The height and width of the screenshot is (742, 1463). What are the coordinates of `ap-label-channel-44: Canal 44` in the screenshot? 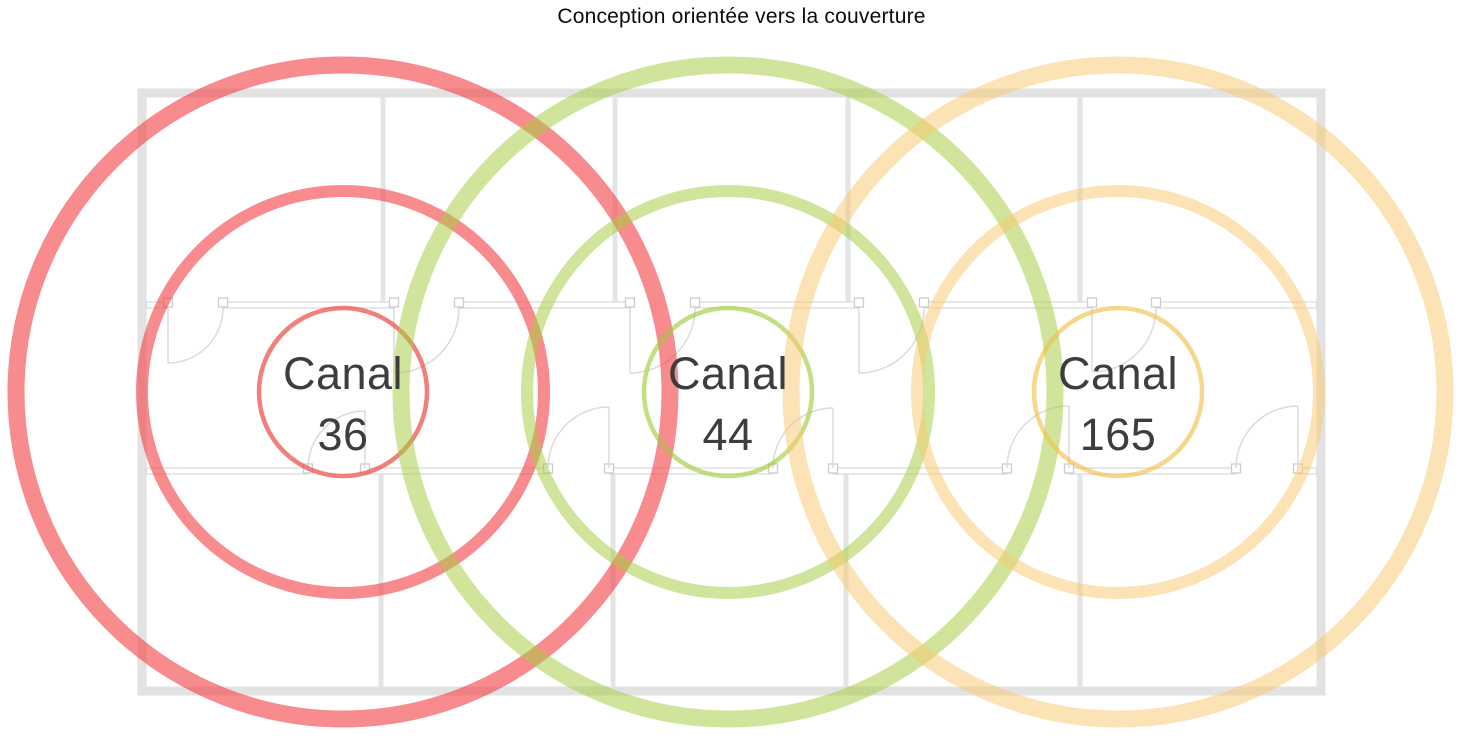 It's located at (728, 404).